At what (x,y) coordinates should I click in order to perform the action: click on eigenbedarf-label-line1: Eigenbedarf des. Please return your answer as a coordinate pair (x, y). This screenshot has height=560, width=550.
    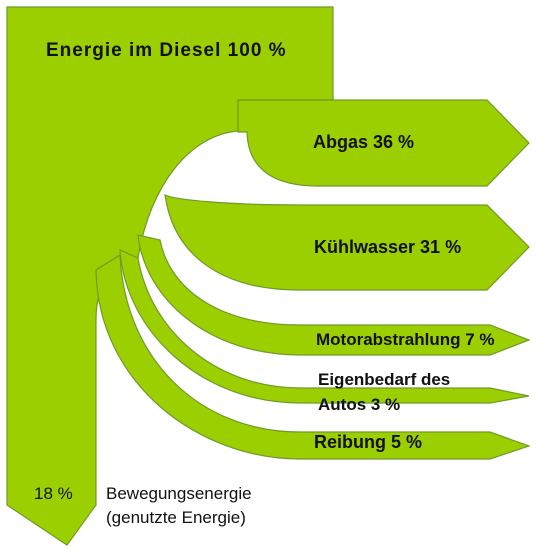
    Looking at the image, I should click on (384, 379).